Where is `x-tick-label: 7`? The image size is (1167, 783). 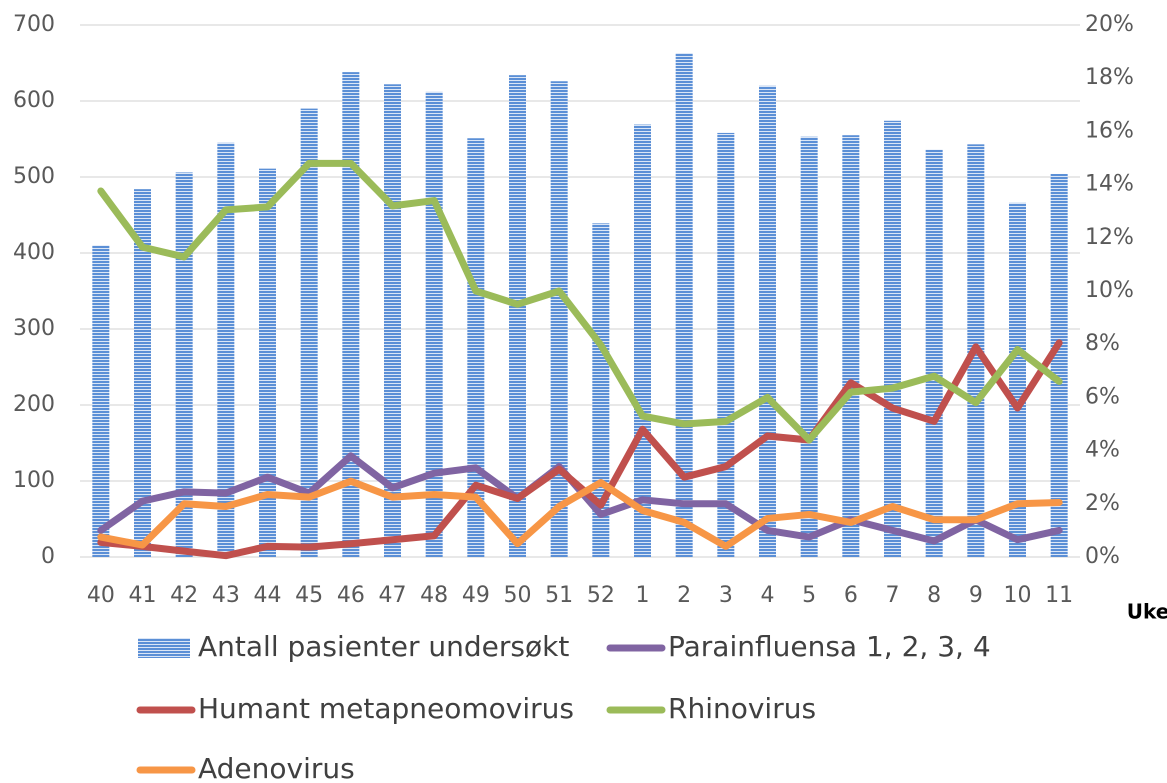 x-tick-label: 7 is located at coordinates (893, 595).